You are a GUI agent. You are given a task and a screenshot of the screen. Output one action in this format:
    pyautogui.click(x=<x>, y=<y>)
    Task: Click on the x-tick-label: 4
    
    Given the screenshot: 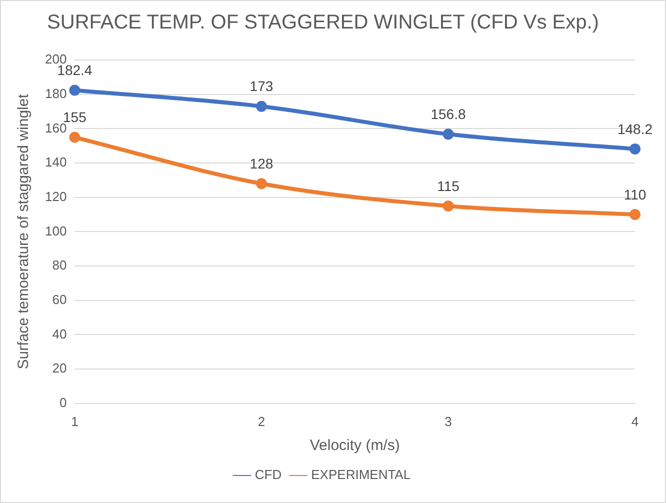 What is the action you would take?
    pyautogui.click(x=635, y=421)
    